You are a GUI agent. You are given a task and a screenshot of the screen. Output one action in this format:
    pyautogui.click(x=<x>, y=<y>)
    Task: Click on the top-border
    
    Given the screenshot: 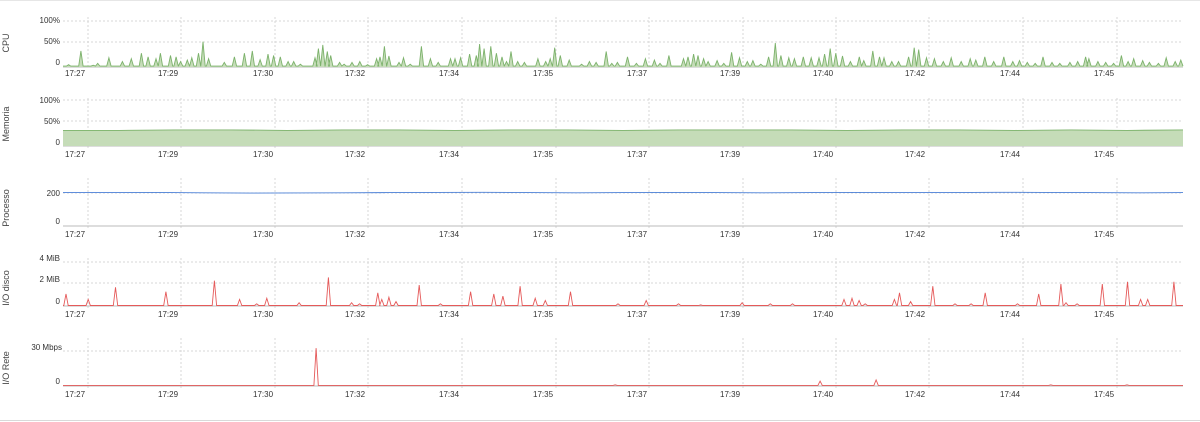 What is the action you would take?
    pyautogui.click(x=600, y=0)
    